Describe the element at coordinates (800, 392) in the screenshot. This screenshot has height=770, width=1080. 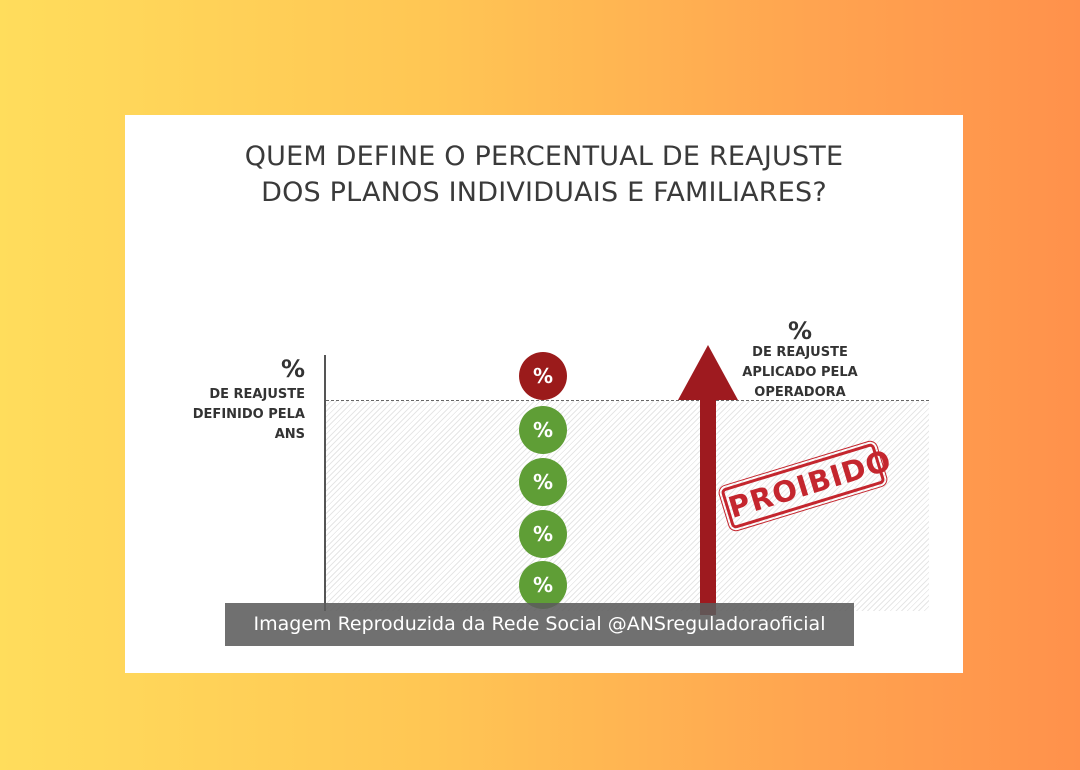
I see `operator-label-line-3: OPERADORA` at that location.